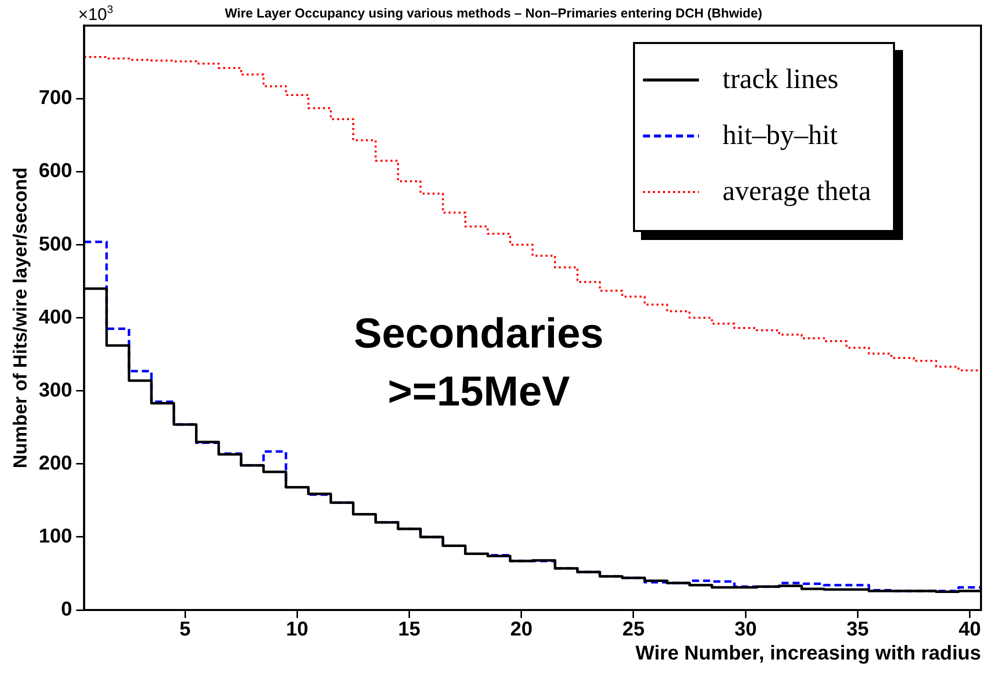 This screenshot has width=987, height=674. I want to click on x-axis-title: Wire Number, increasing with radius, so click(808, 653).